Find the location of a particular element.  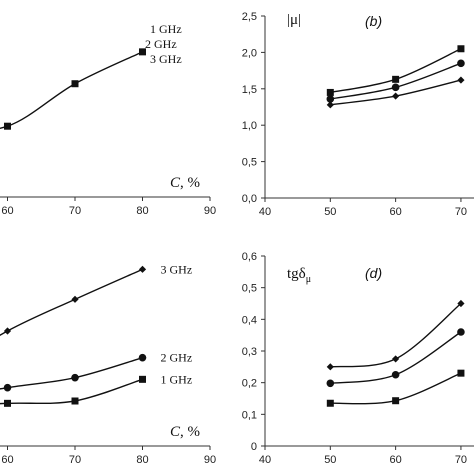

legend-entry-a: 2 GHz is located at coordinates (161, 44).